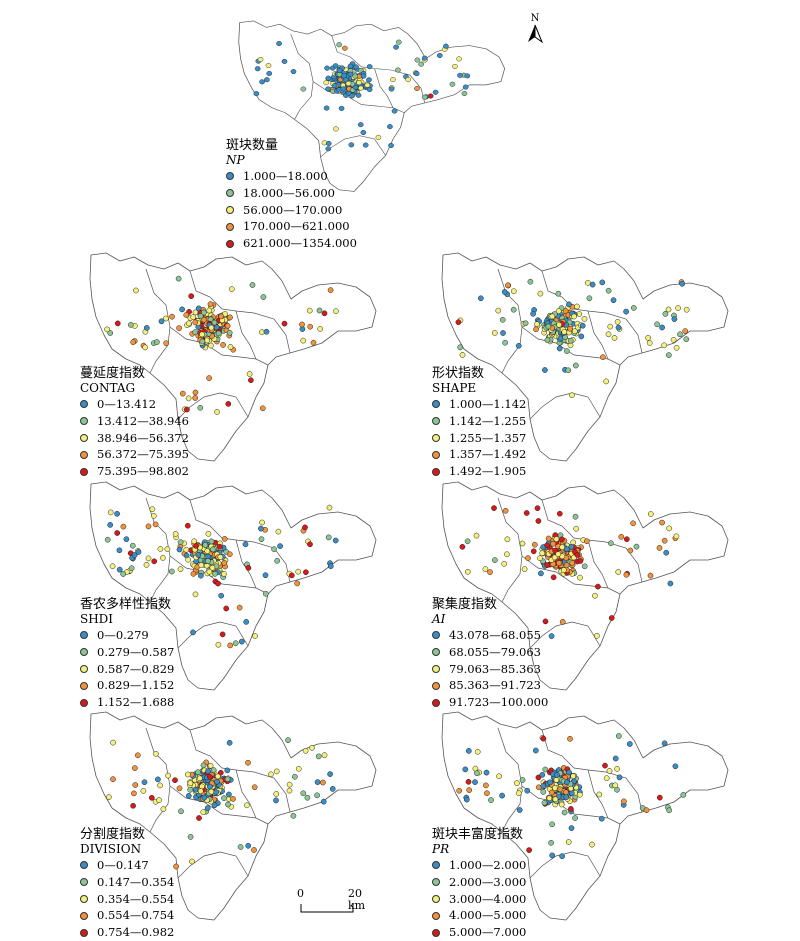 The width and height of the screenshot is (800, 941). I want to click on legend-item-label: 79.063—85.363, so click(495, 668).